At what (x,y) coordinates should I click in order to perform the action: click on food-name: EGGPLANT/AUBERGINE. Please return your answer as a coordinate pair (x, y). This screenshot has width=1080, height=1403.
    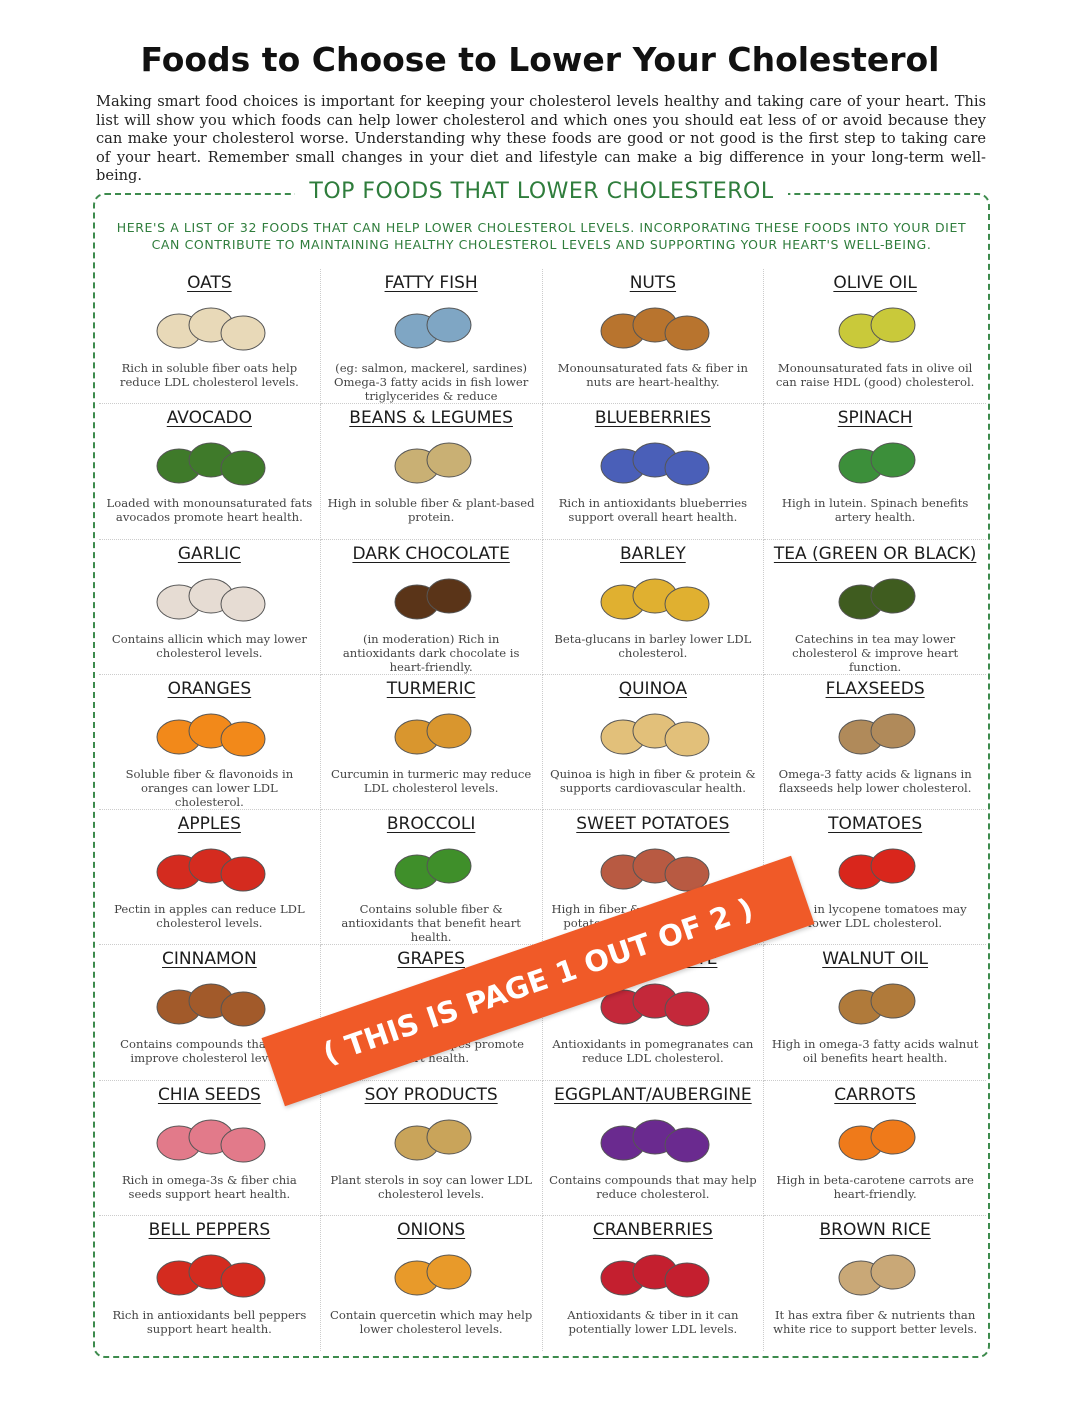
    Looking at the image, I should click on (653, 1094).